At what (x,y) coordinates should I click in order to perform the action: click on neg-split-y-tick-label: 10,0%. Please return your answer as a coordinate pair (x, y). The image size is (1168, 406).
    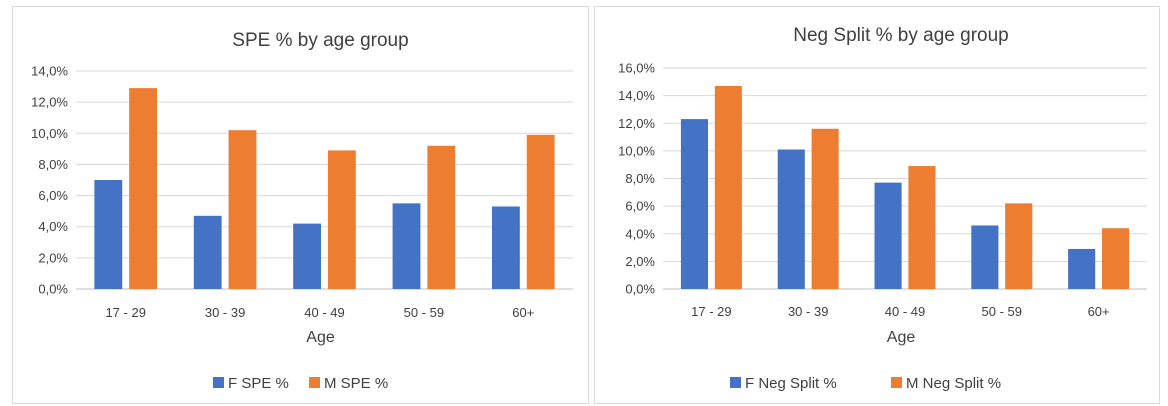
    Looking at the image, I should click on (636, 150).